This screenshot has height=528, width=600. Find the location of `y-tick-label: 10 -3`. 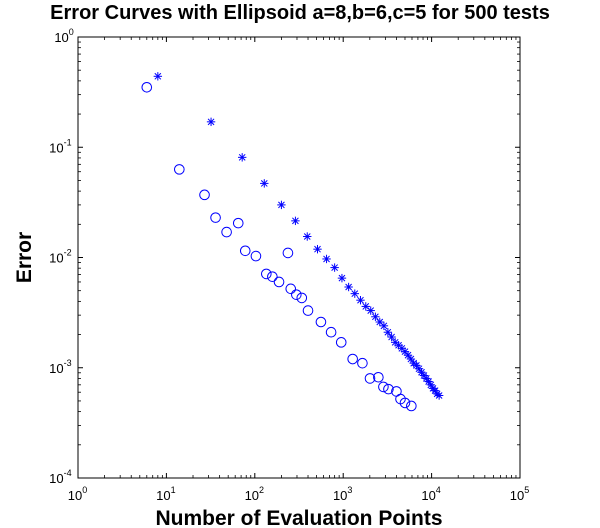

y-tick-label: 10 -3 is located at coordinates (60, 367).